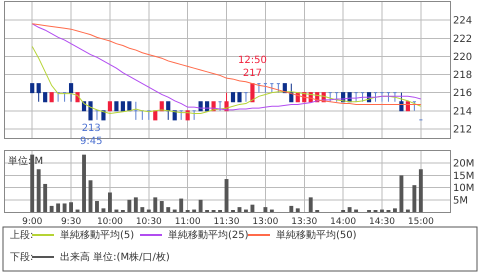 The width and height of the screenshot is (480, 272). Describe the element at coordinates (149, 221) in the screenshot. I see `x-tick-label: 10:30` at that location.